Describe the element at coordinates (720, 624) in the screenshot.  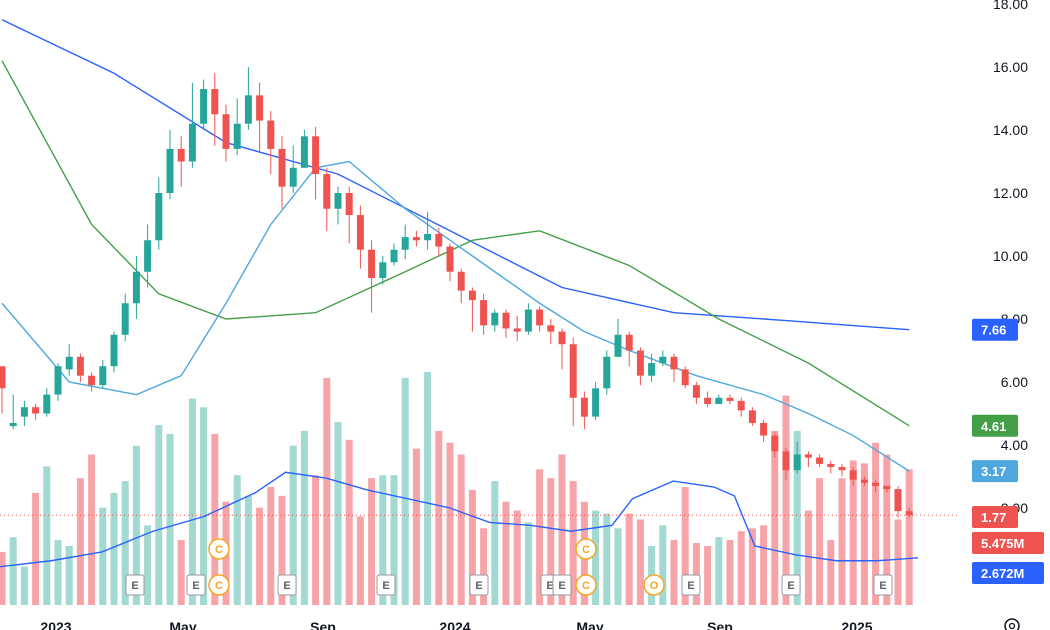
I see `x-tick-label: Sep` at that location.